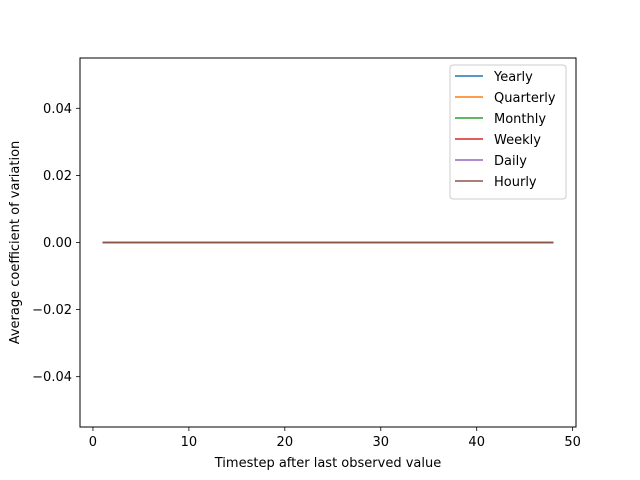 This screenshot has height=480, width=640. I want to click on y-tick-label: −0.02, so click(52, 310).